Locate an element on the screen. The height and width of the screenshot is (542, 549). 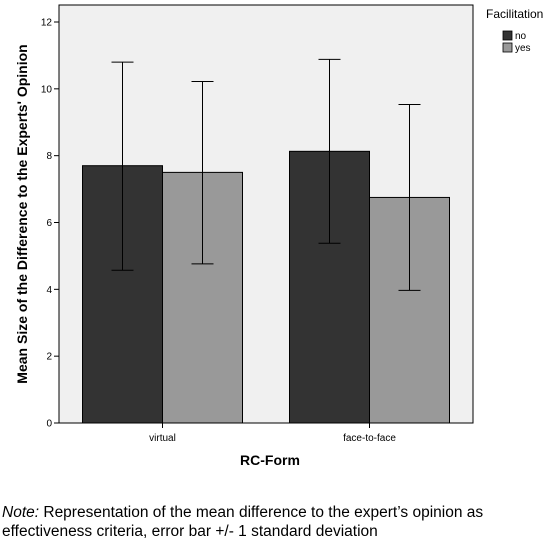
legend-title: Facilitation is located at coordinates (514, 14).